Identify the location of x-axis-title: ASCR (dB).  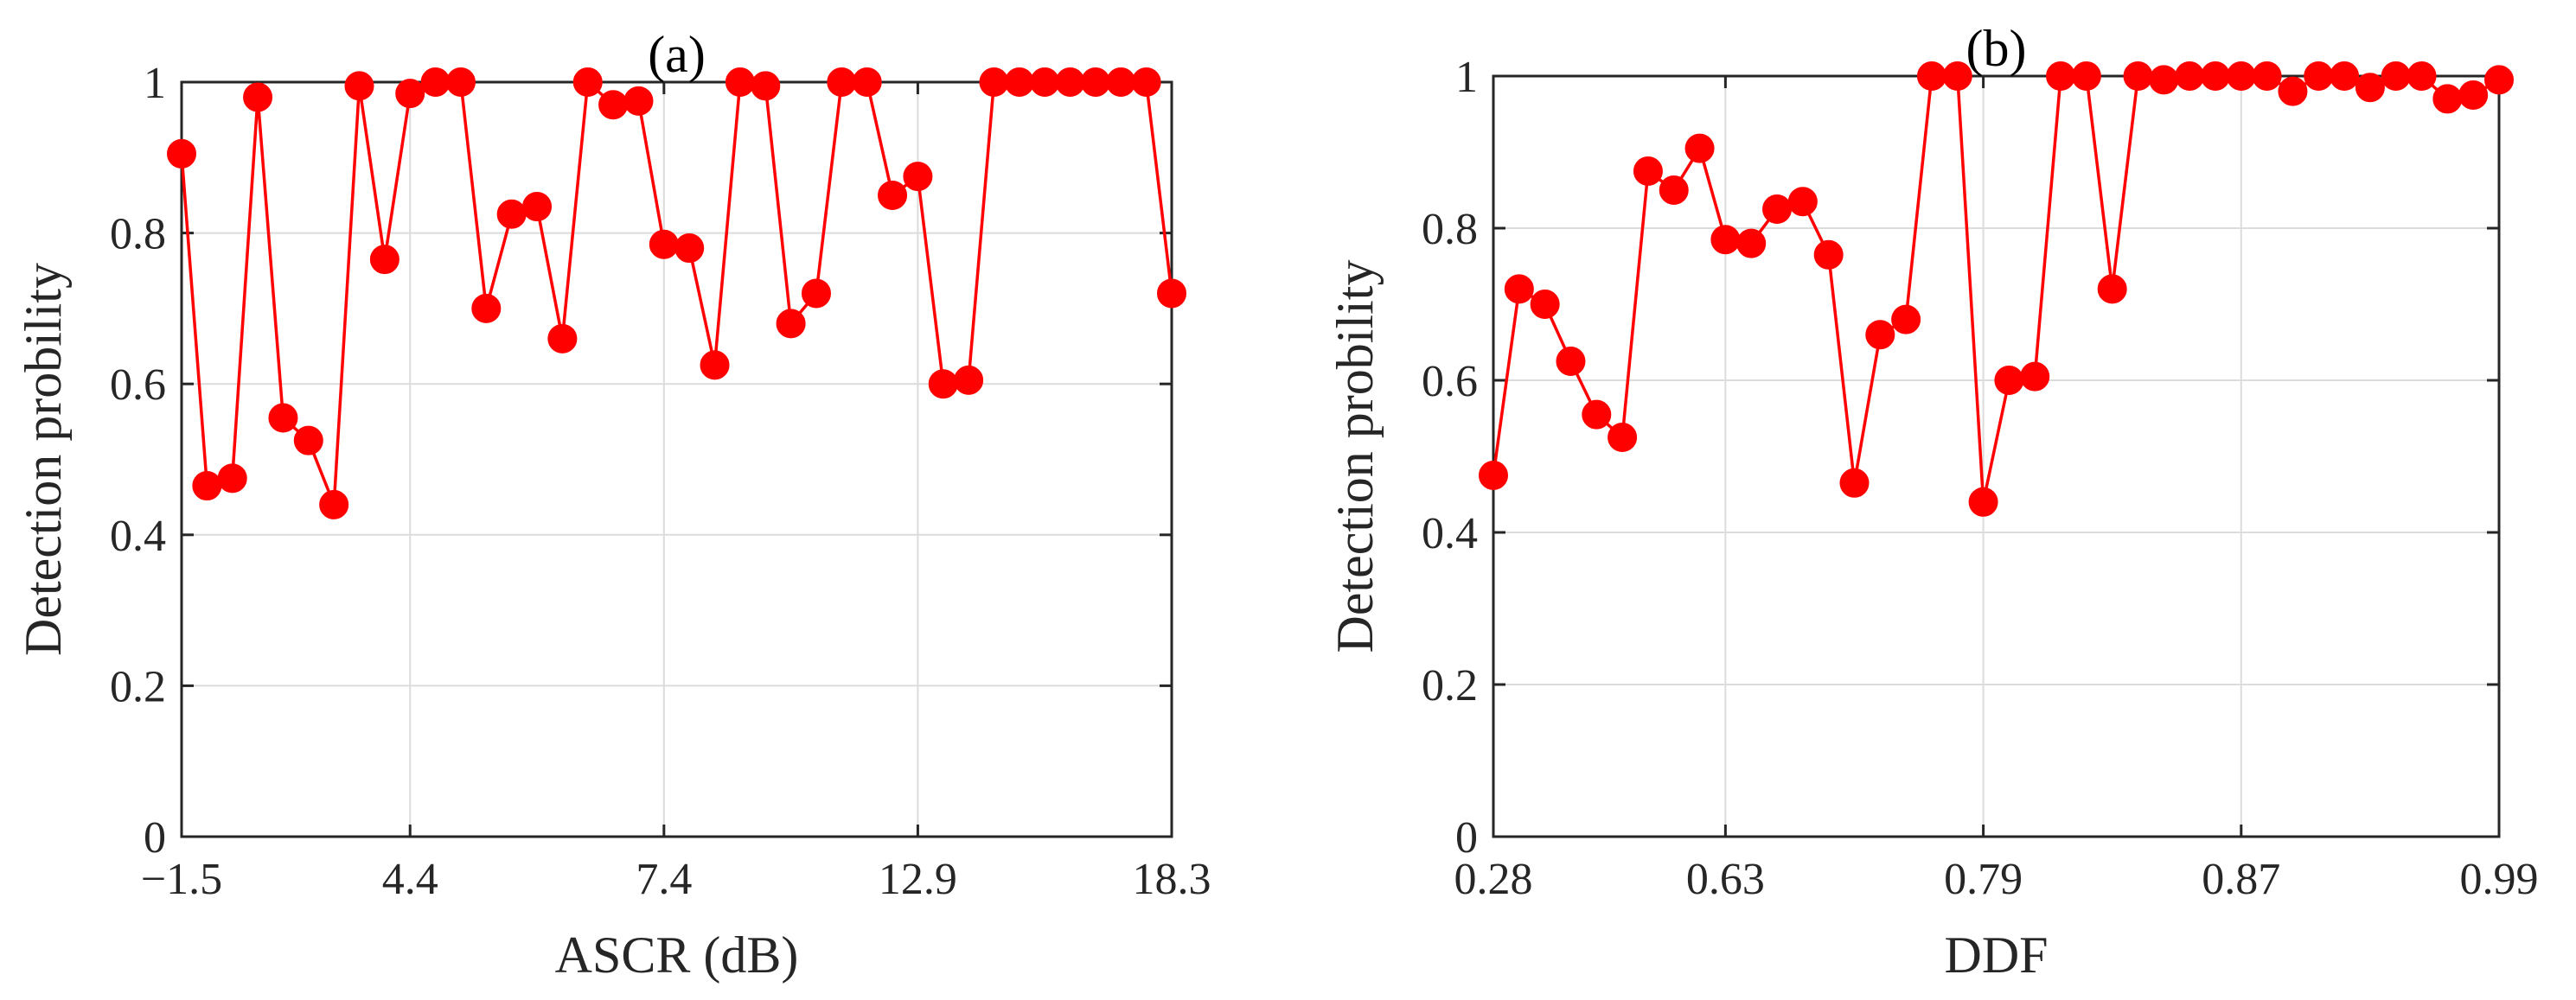
(677, 955).